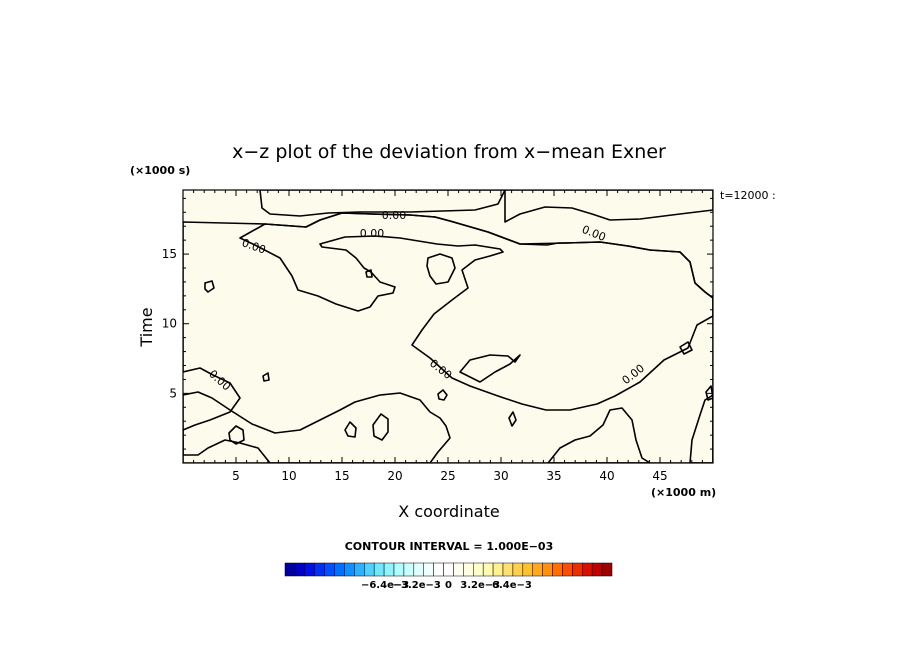 This screenshot has height=654, width=904. What do you see at coordinates (369, 273) in the screenshot?
I see `closed-contour-j` at bounding box center [369, 273].